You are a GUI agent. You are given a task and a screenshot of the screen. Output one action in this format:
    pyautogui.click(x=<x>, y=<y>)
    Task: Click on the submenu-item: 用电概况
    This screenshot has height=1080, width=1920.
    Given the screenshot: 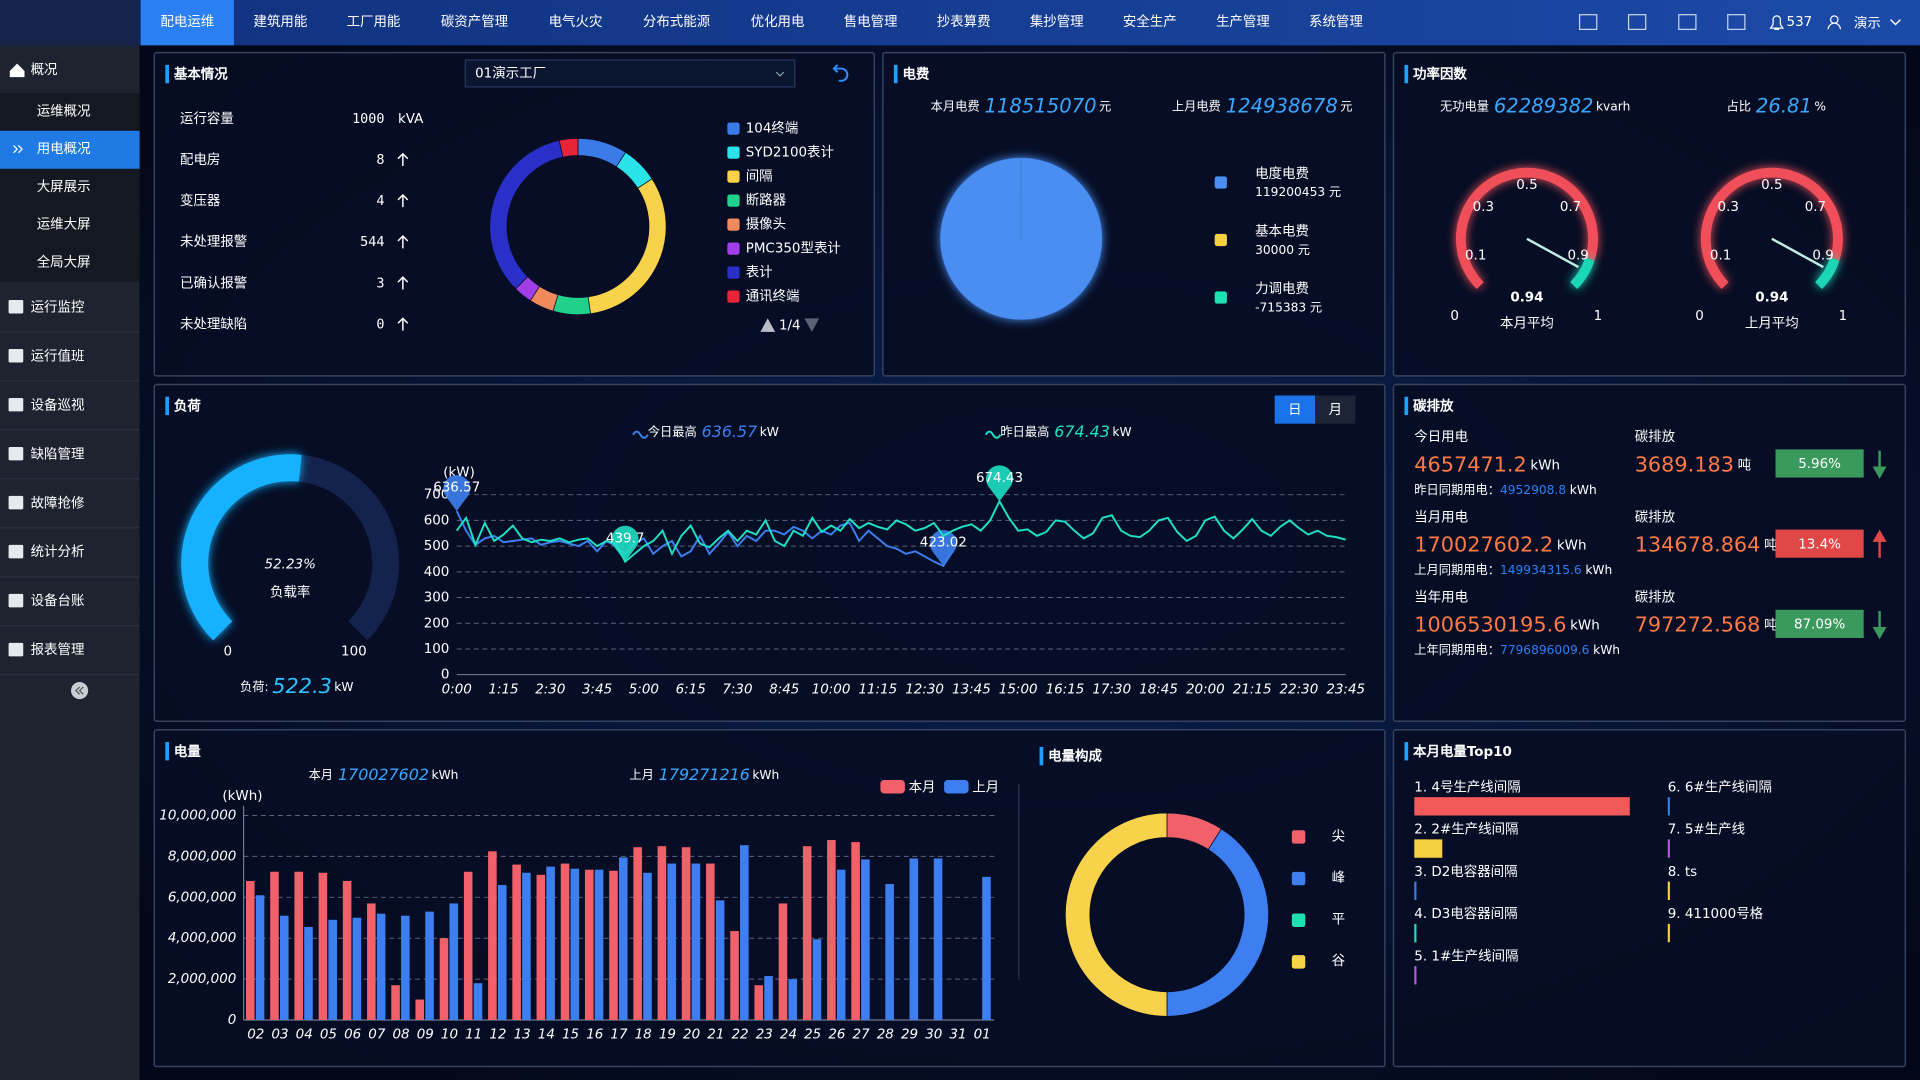 What is the action you would take?
    pyautogui.click(x=64, y=149)
    